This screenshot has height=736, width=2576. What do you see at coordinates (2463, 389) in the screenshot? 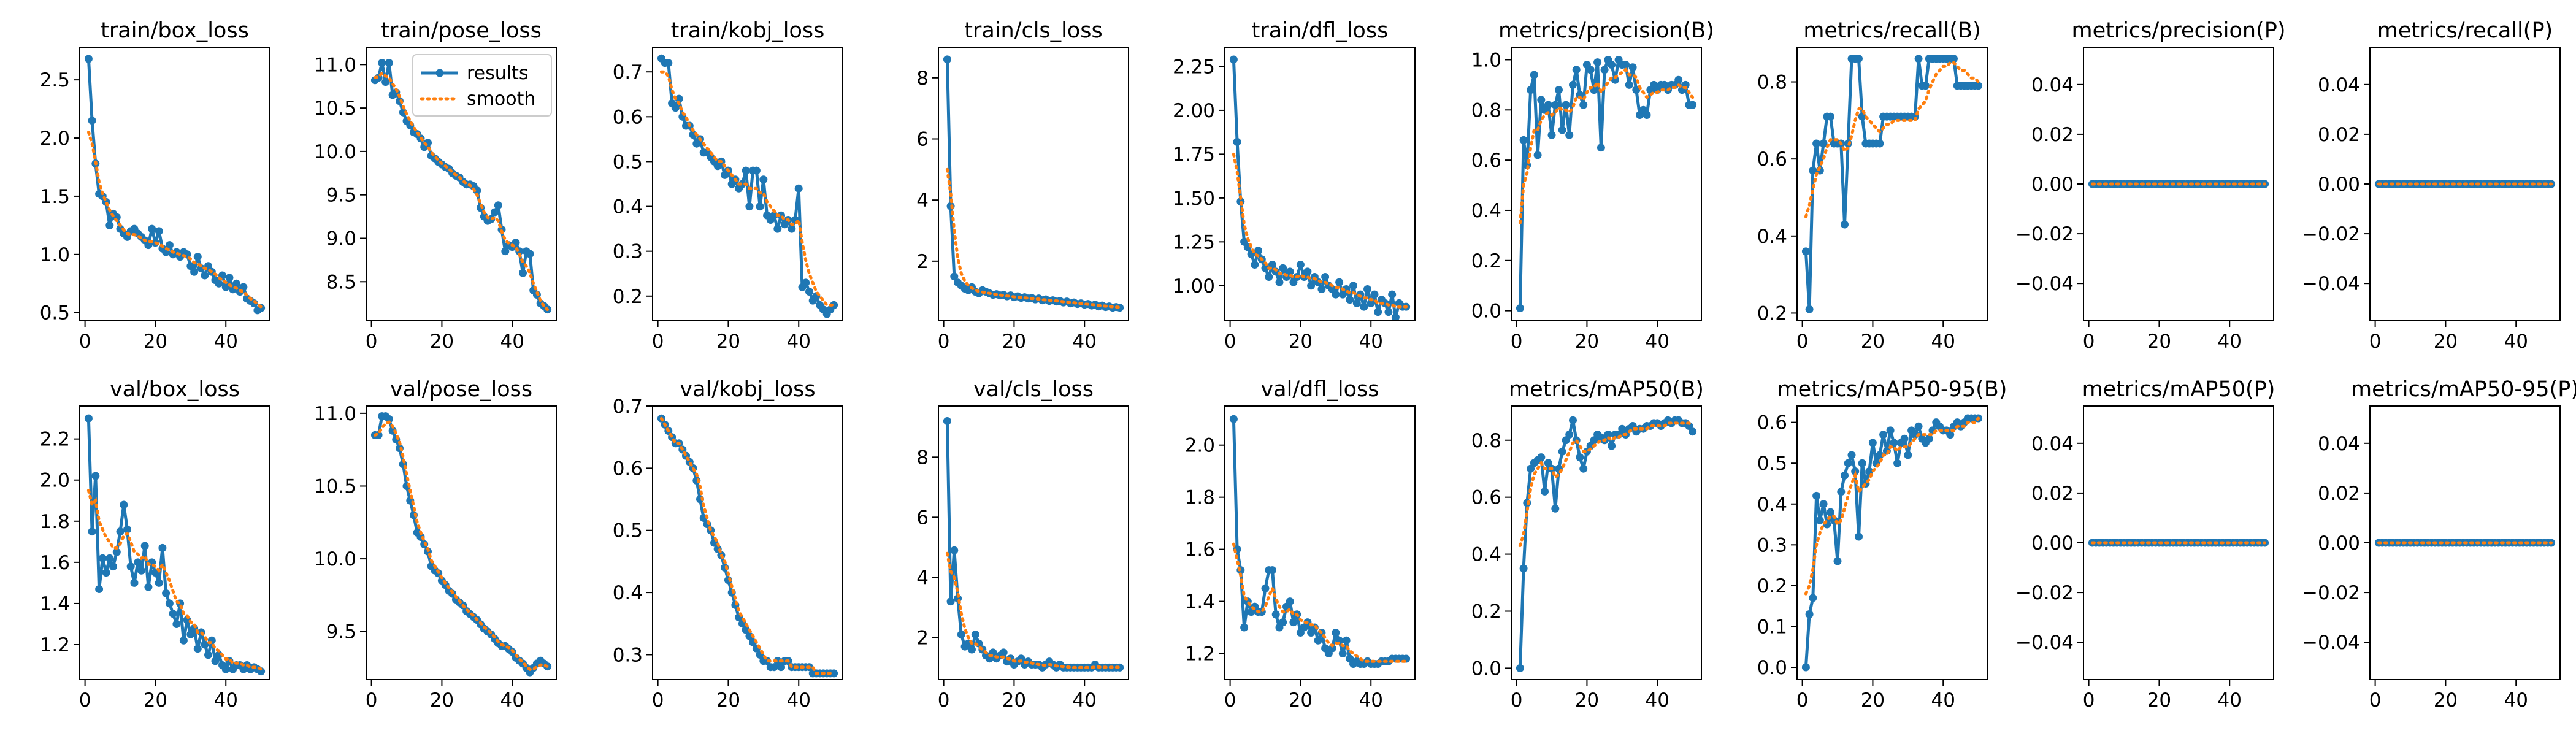
I see `subplot-title: metrics/mAP50-95(P)` at bounding box center [2463, 389].